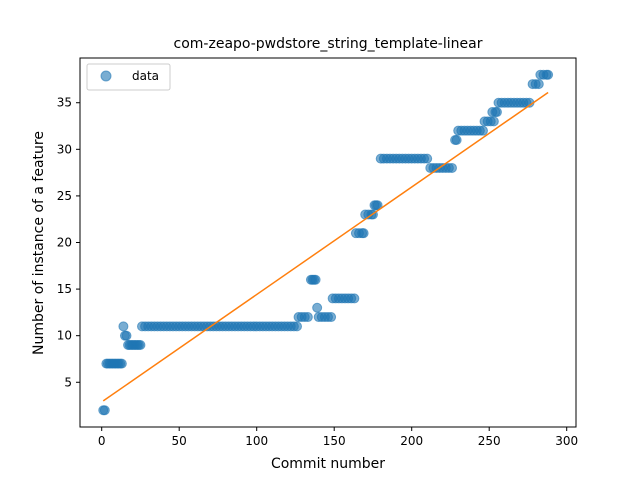 The image size is (640, 480). I want to click on legend: data, so click(128, 77).